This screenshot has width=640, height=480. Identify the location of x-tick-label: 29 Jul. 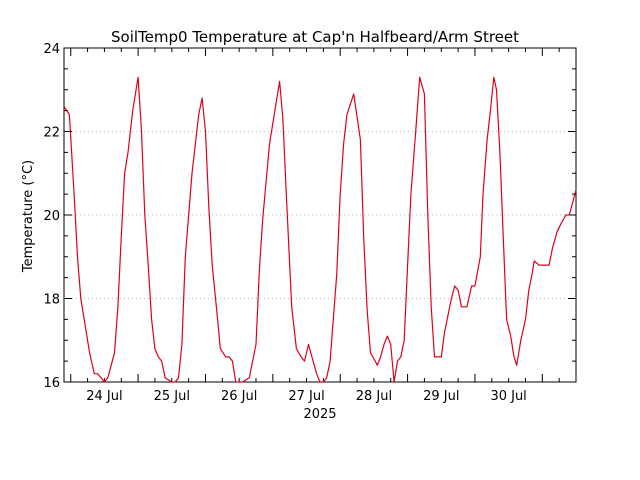
(441, 396).